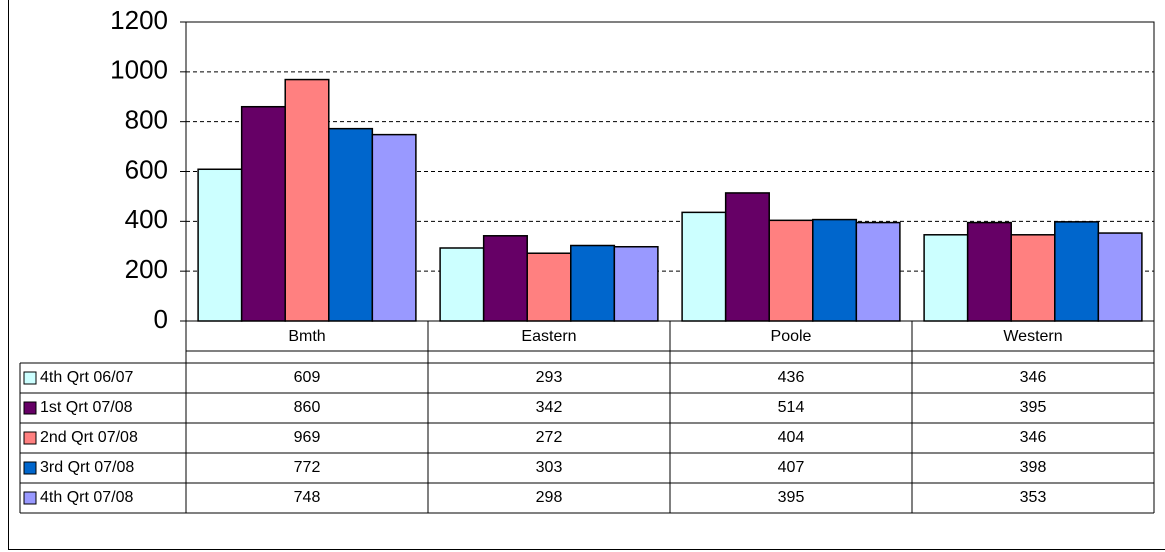  What do you see at coordinates (549, 377) in the screenshot?
I see `table-value: 293` at bounding box center [549, 377].